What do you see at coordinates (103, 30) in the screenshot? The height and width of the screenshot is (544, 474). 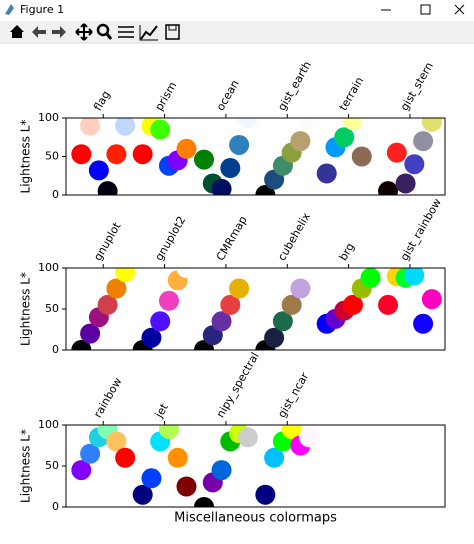 I see `zoom-button` at bounding box center [103, 30].